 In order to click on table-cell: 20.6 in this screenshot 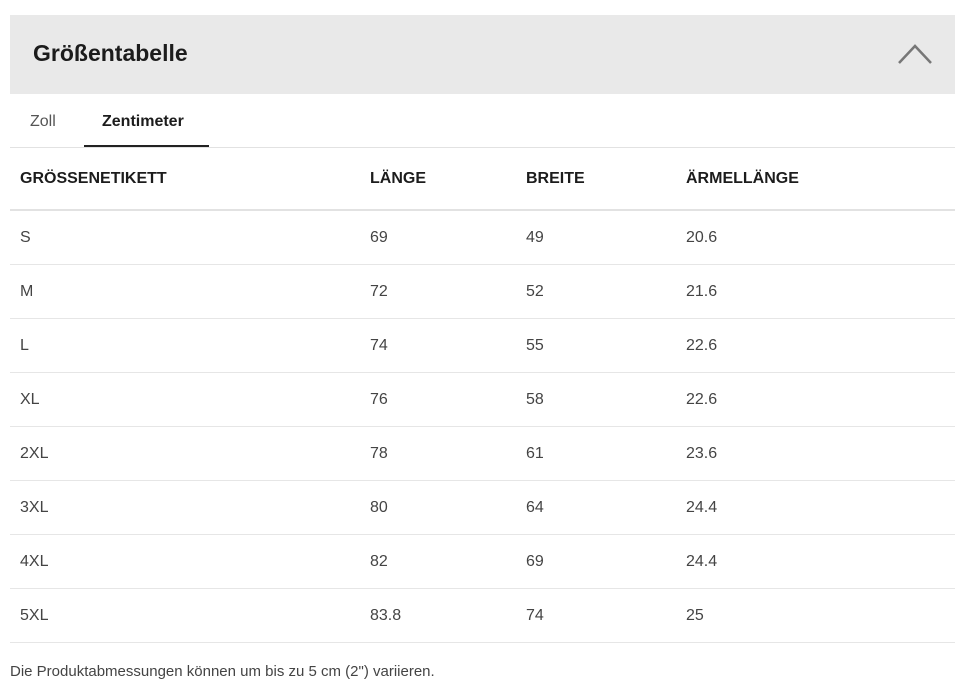, I will do `click(815, 237)`.